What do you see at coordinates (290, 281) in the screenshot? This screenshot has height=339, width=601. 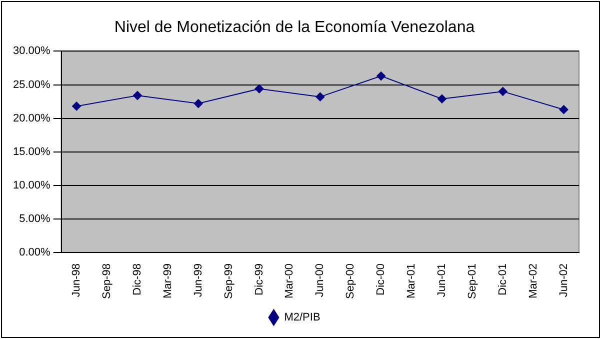 I see `x-tick-label: Mar-00` at bounding box center [290, 281].